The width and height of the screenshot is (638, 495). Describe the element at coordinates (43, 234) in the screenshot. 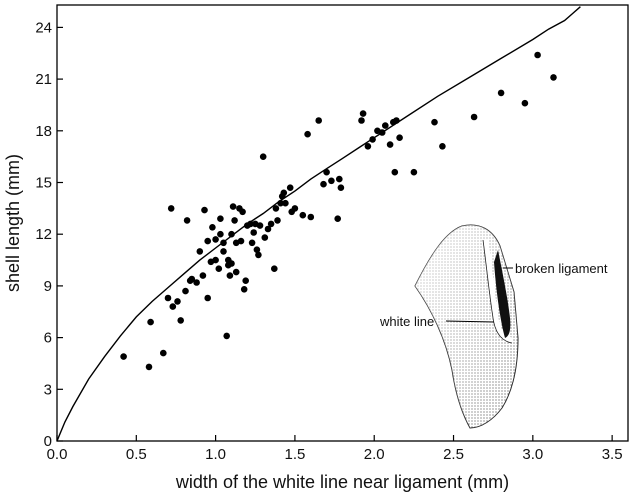

I see `y-tick-label: 12` at that location.